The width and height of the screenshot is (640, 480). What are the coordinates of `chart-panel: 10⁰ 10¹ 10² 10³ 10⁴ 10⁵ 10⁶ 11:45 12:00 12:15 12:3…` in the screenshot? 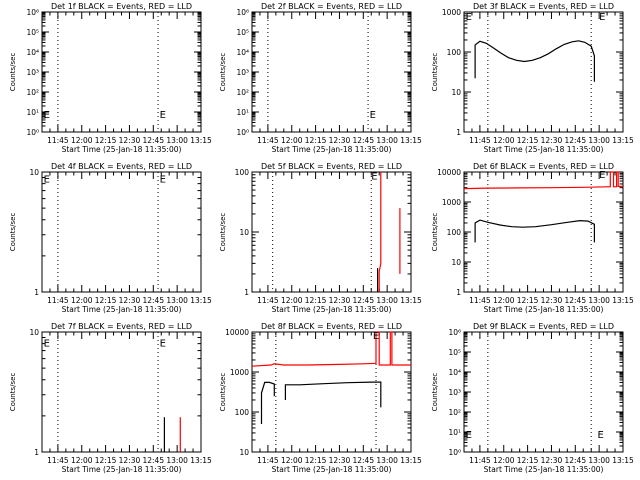 It's located at (110, 78).